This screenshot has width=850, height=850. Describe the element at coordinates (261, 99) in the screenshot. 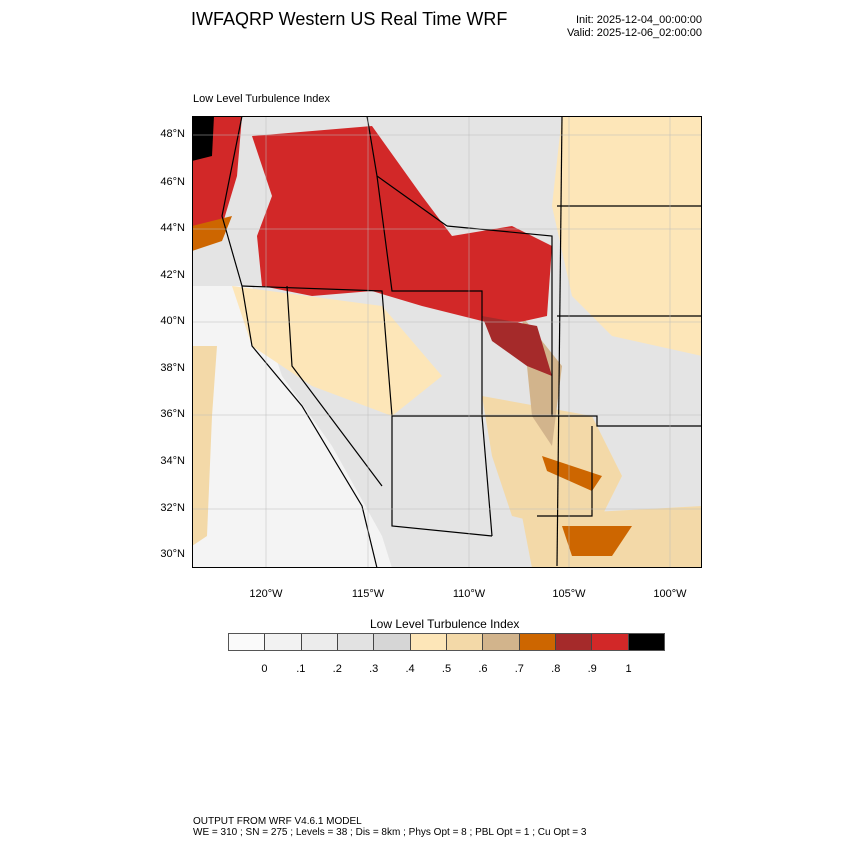

I see `field-label: Low Level Turbulence Index` at that location.